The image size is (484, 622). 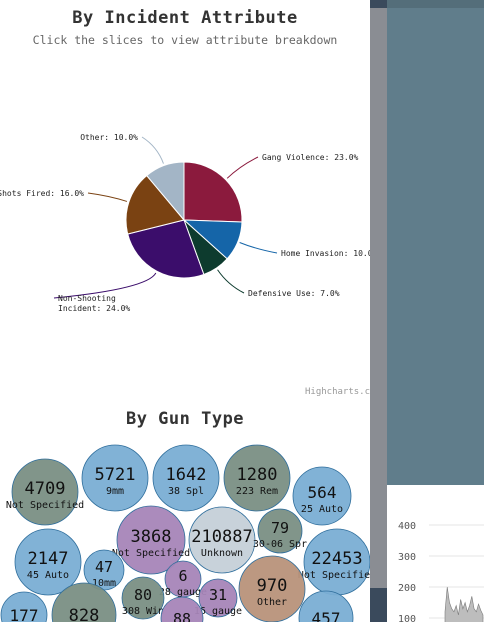 I want to click on bubble-value: 5721, so click(x=115, y=475).